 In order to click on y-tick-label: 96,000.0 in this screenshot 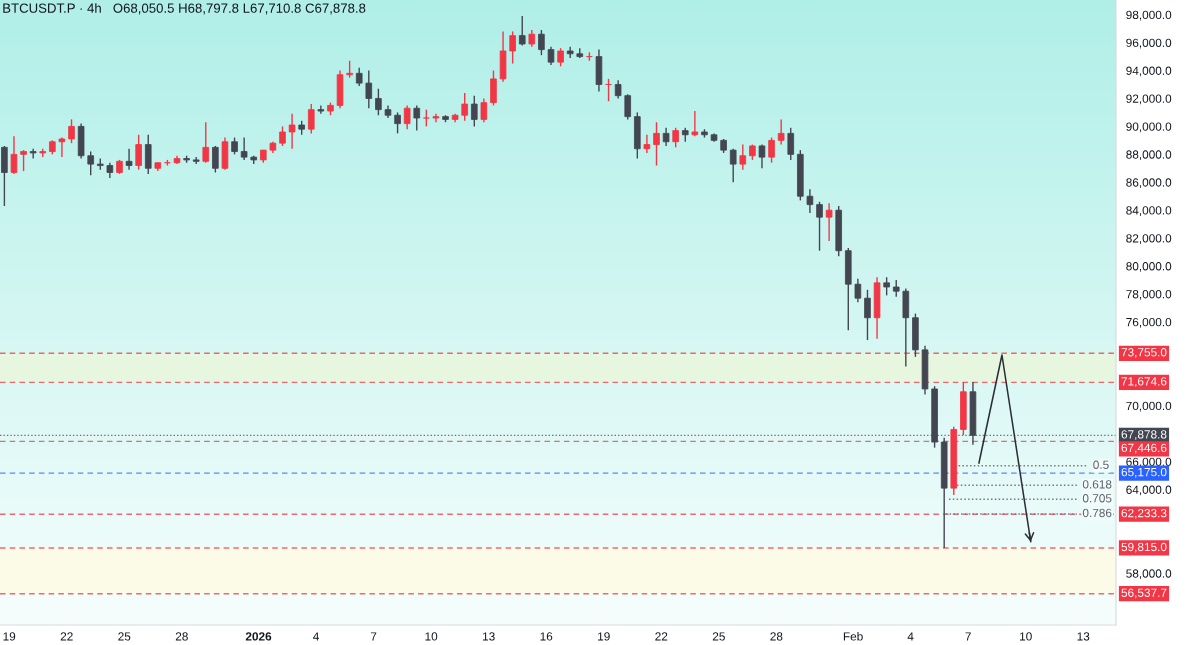, I will do `click(1149, 43)`.